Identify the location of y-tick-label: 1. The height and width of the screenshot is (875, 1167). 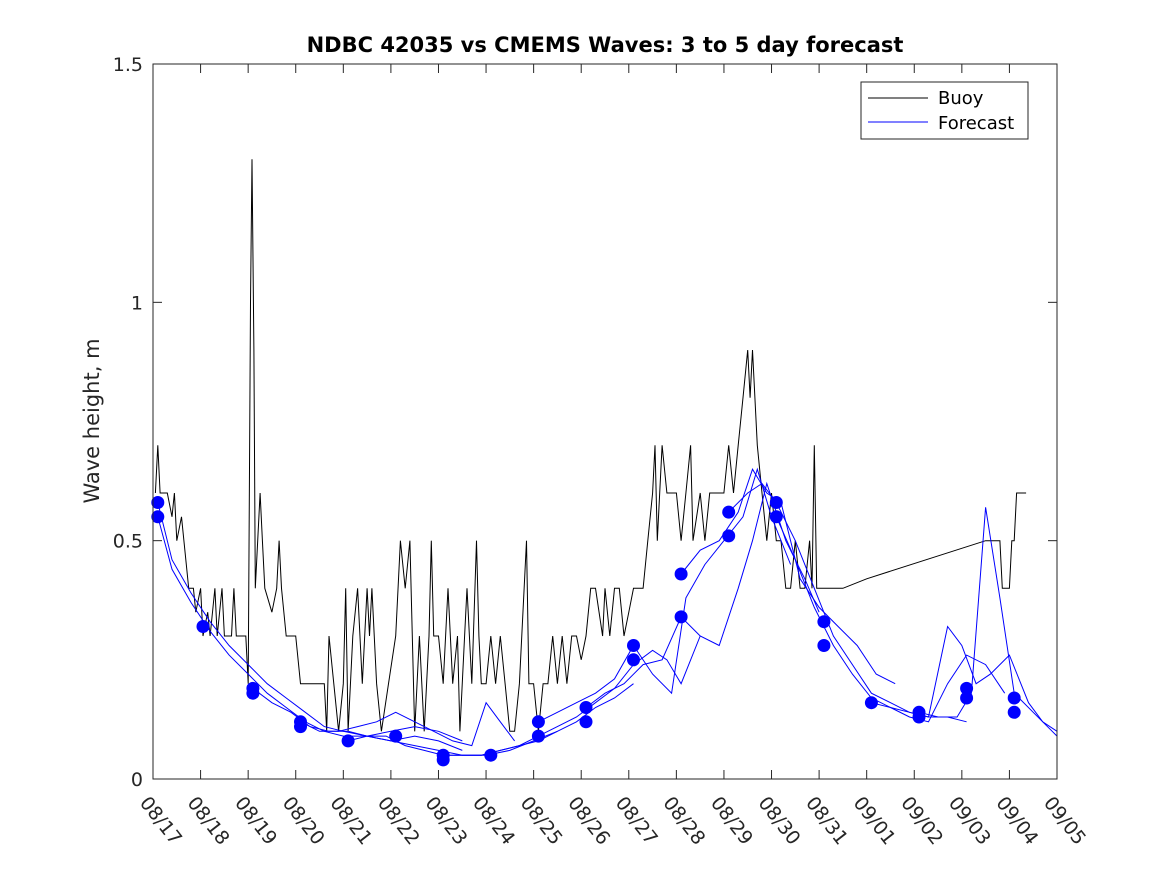
(137, 303).